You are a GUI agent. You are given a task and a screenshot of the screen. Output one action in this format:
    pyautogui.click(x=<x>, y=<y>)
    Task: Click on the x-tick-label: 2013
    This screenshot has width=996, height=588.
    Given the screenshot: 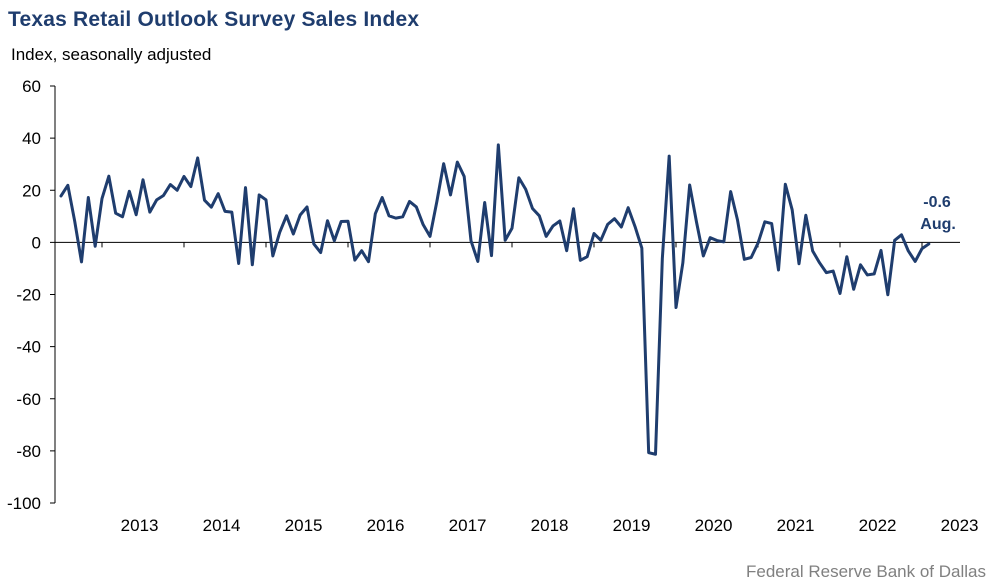 What is the action you would take?
    pyautogui.click(x=140, y=525)
    